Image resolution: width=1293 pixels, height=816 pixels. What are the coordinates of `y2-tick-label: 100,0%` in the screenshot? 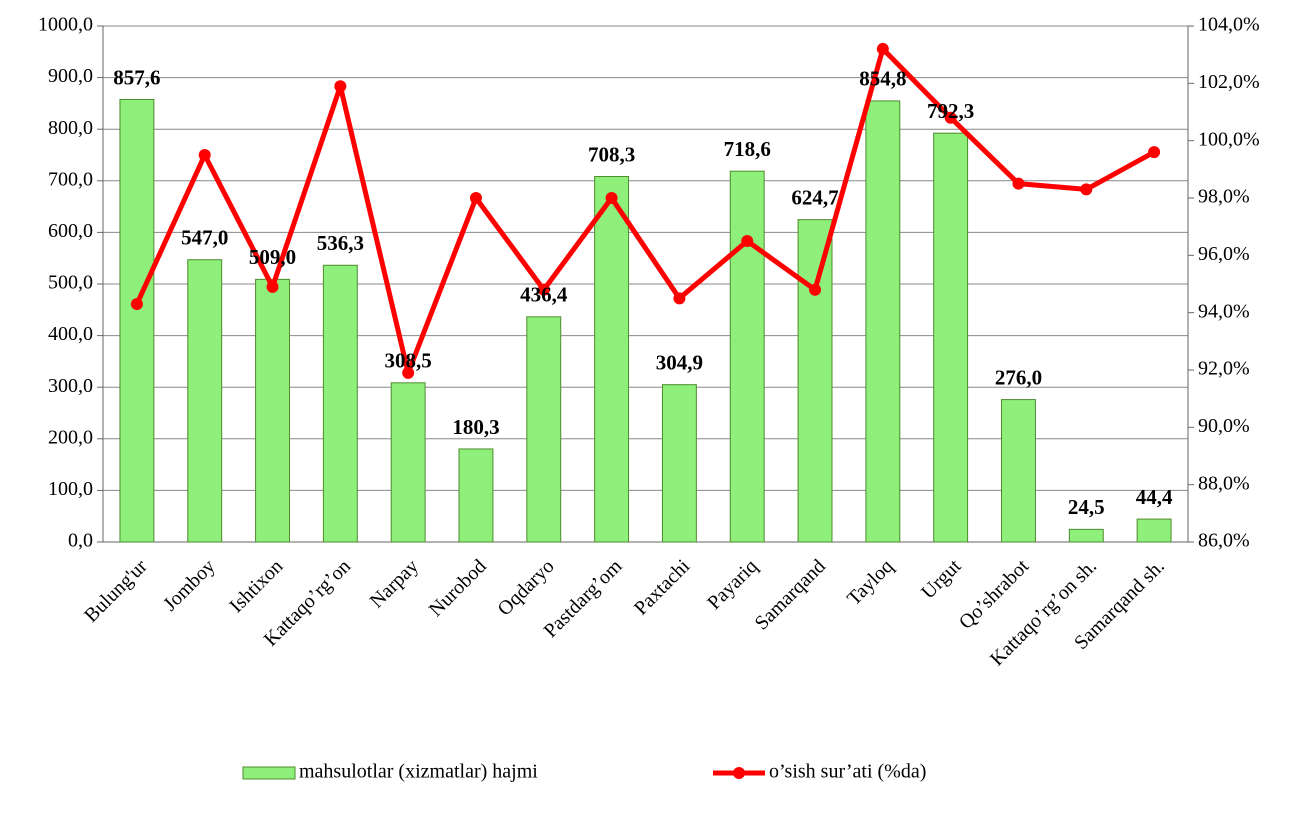 It's located at (1229, 139).